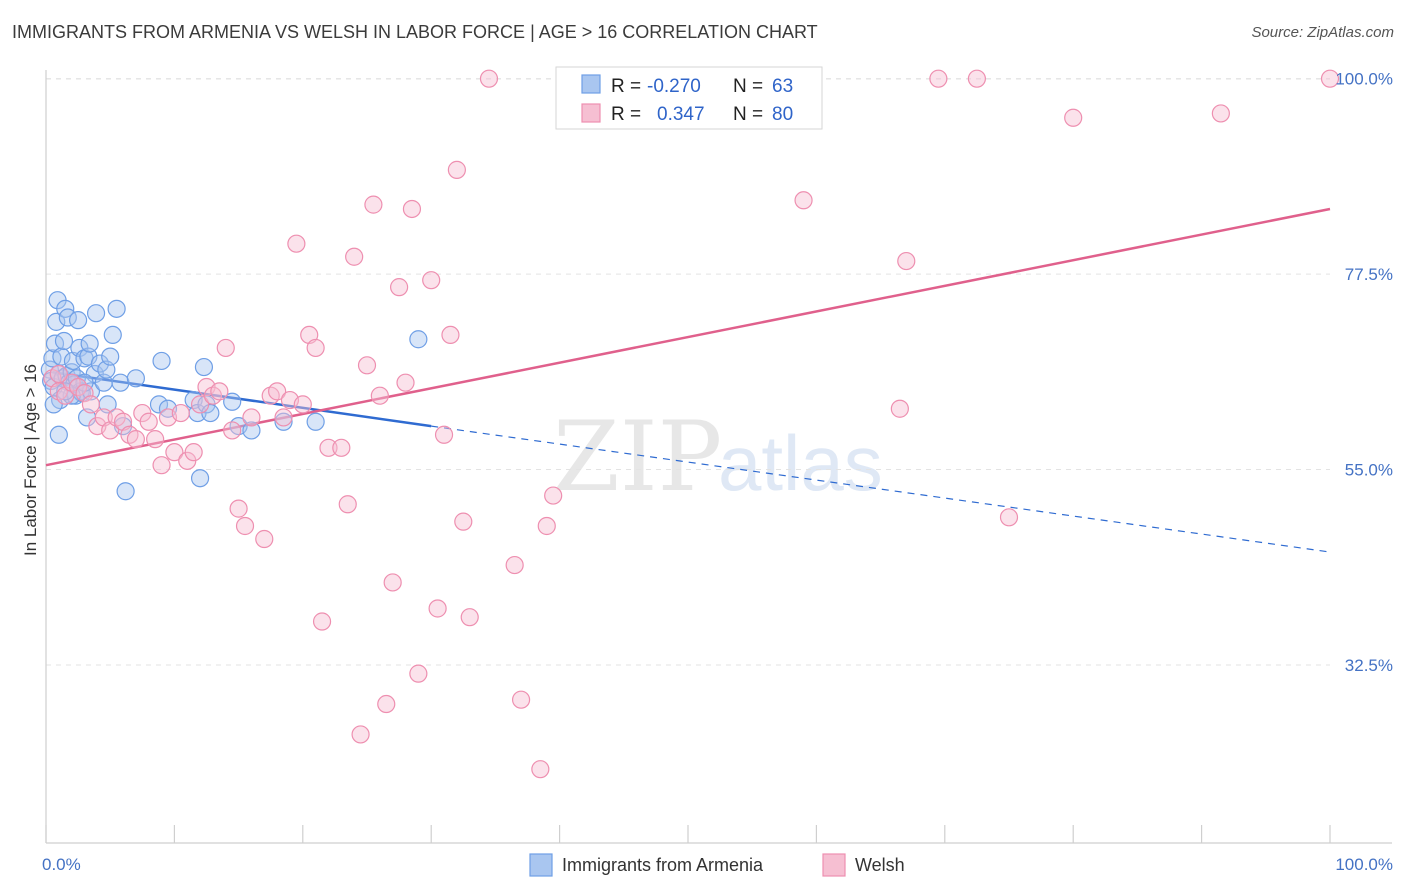  I want to click on trend-line-armenia, so click(242, 399).